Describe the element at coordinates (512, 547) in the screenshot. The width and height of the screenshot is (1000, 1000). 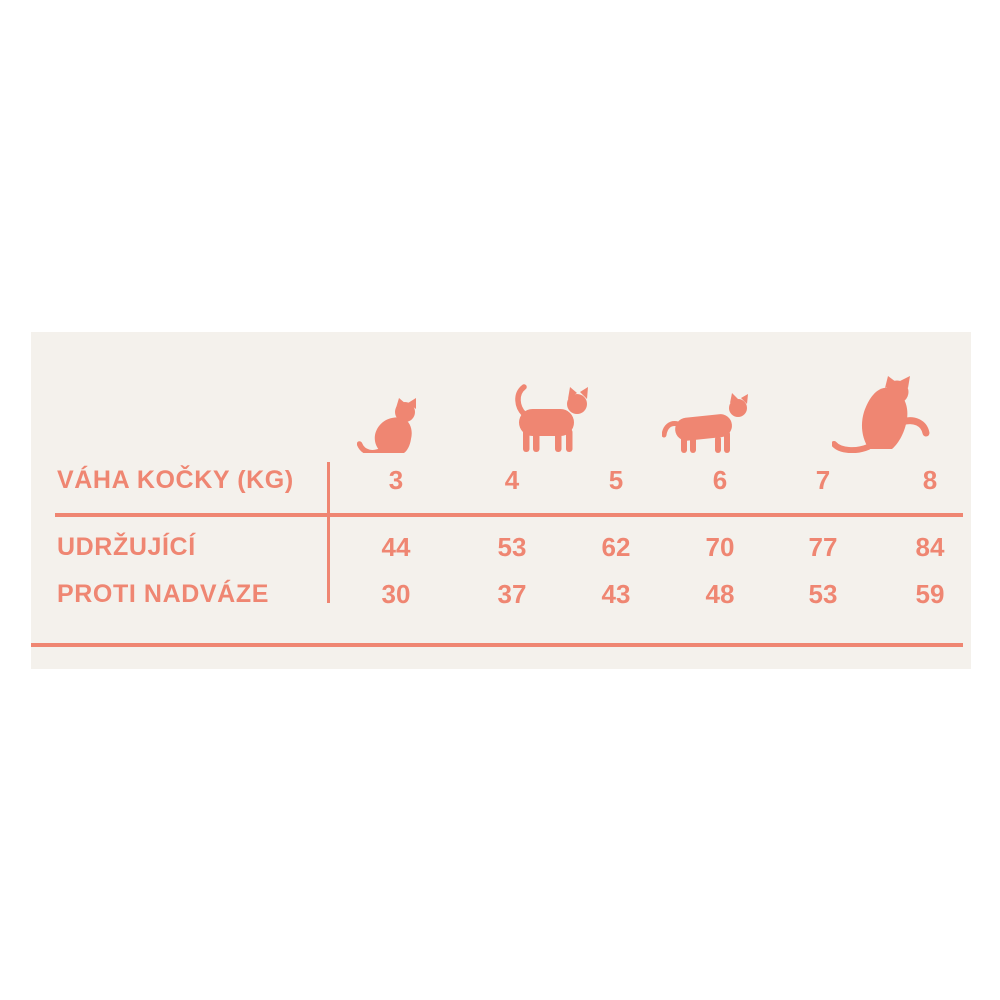
I see `maintenance-value: 53` at that location.